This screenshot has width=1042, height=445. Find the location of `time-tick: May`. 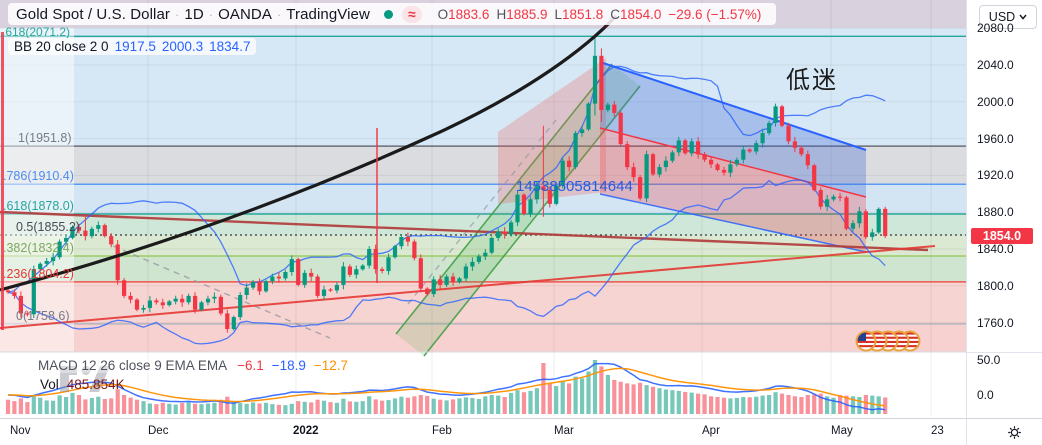

time-tick: May is located at coordinates (842, 431).